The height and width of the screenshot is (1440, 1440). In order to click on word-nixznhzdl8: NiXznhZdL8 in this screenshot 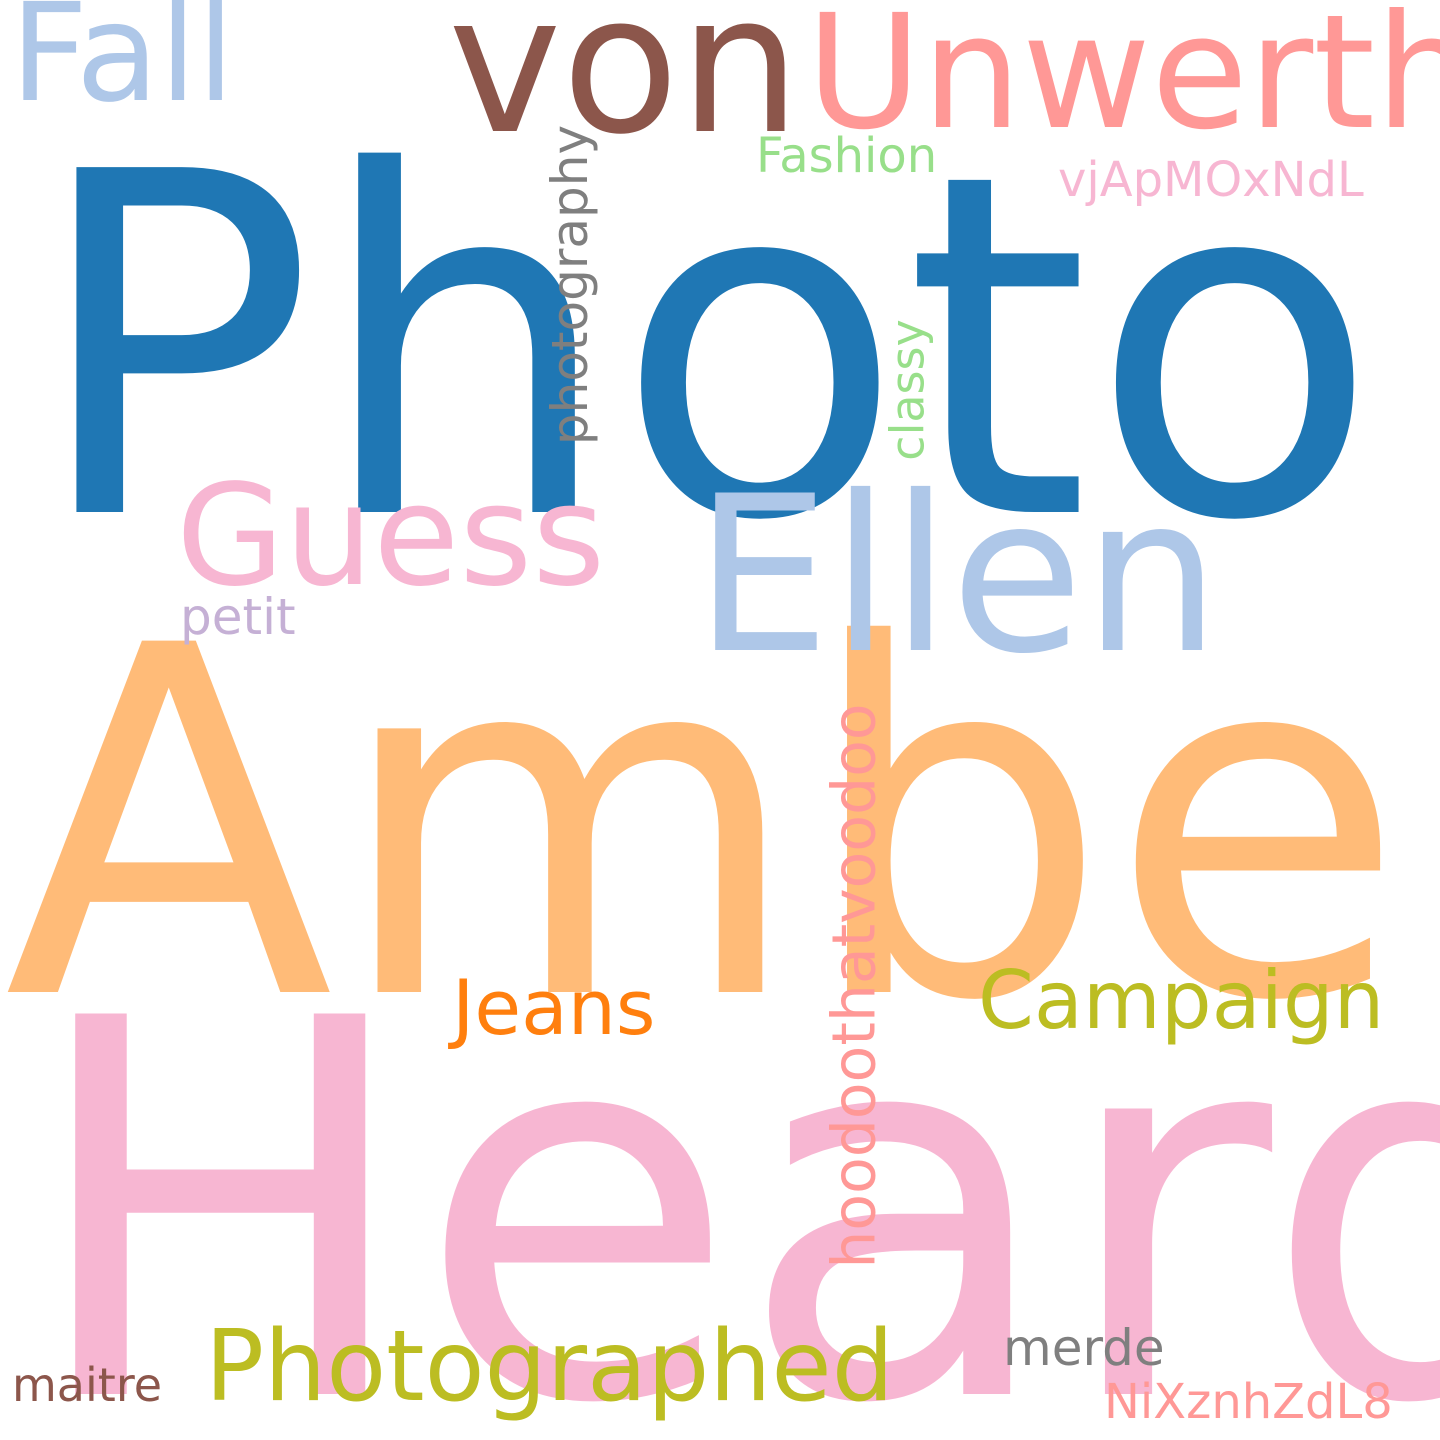, I will do `click(1248, 1402)`.